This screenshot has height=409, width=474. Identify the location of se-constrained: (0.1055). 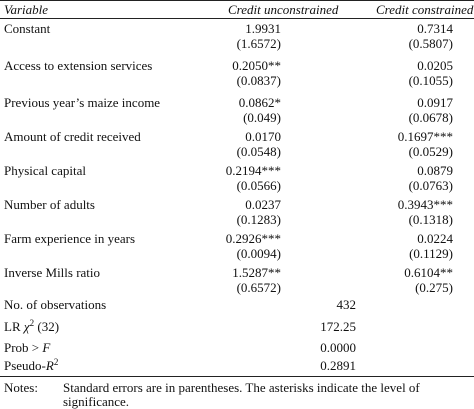
(430, 80).